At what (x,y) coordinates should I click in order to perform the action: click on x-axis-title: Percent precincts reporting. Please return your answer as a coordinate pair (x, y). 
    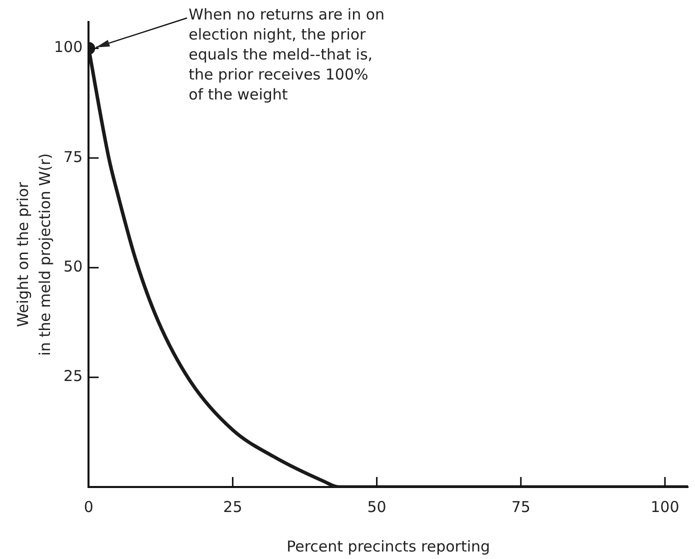
    Looking at the image, I should click on (388, 546).